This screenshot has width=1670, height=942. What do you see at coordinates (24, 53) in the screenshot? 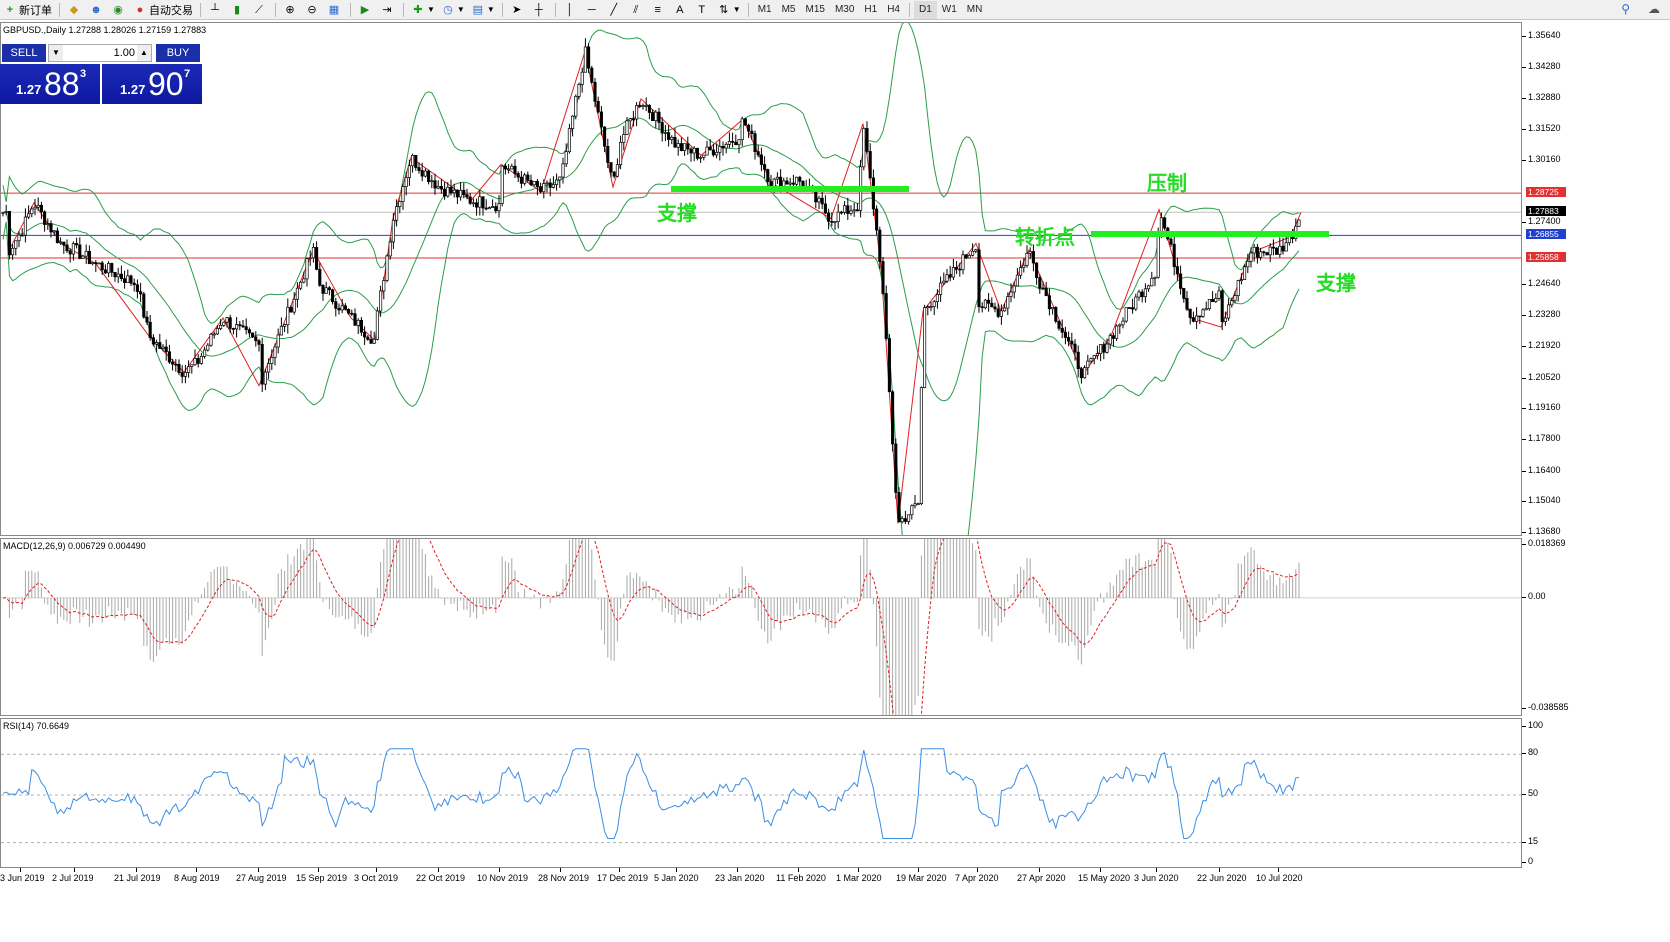
I see `sell-button: SELL` at bounding box center [24, 53].